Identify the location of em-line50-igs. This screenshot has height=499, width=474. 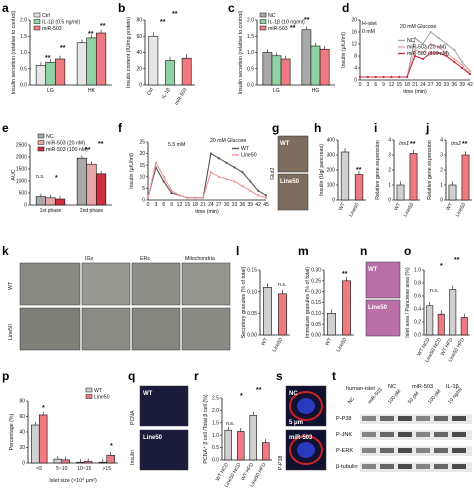
(106, 329).